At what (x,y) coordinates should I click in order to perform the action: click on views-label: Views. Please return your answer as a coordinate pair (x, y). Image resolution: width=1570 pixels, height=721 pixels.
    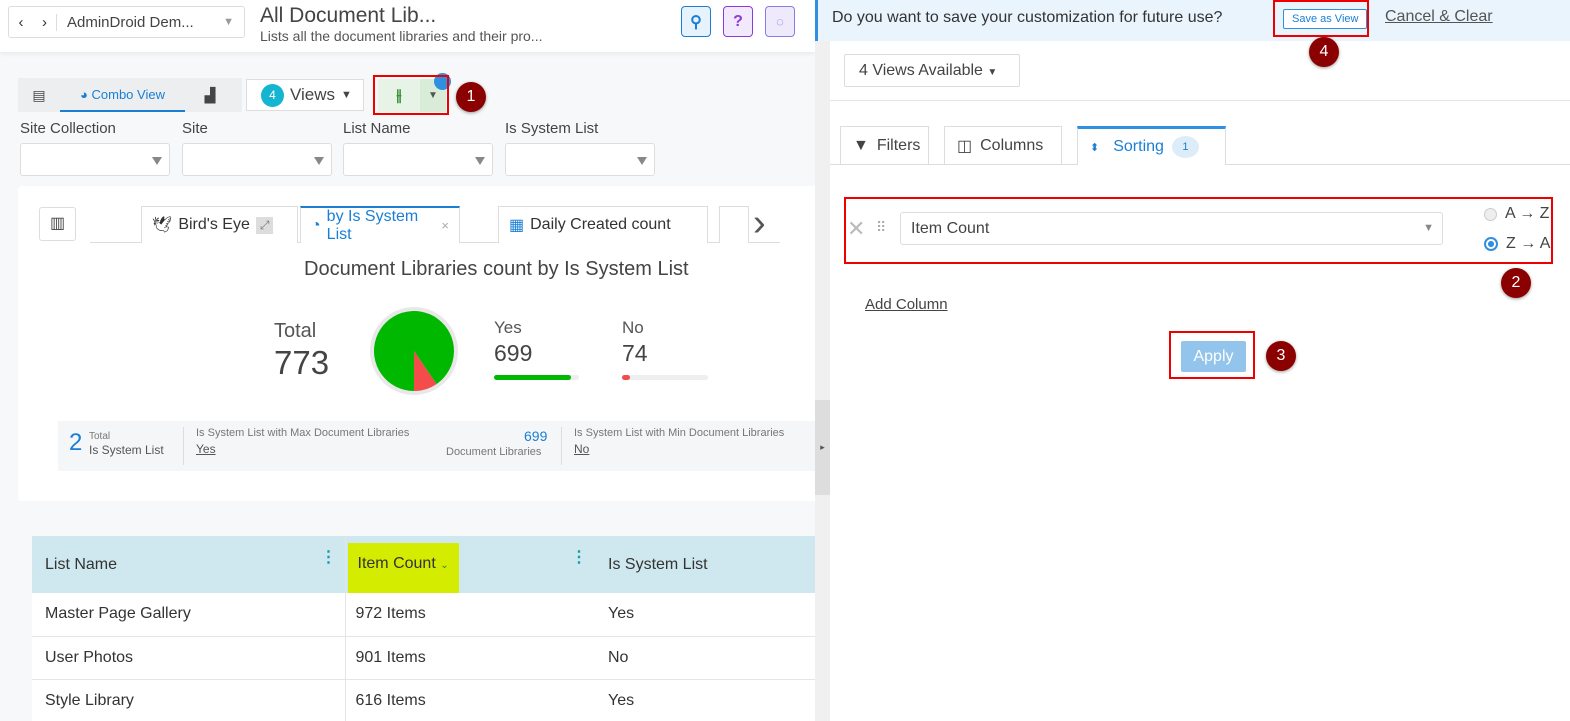
    Looking at the image, I should click on (313, 94).